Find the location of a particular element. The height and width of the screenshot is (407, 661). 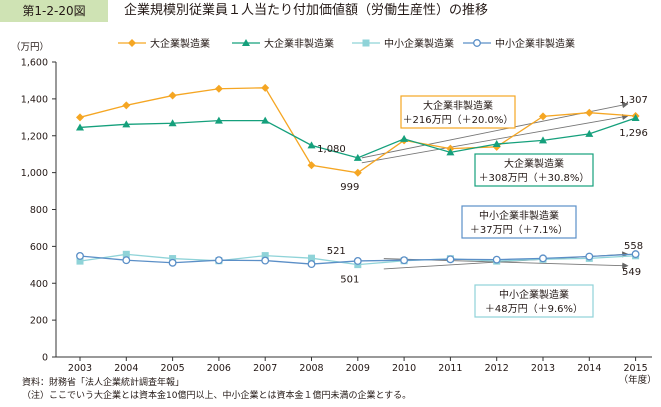

legend-label: 大企業製造業 is located at coordinates (180, 43).